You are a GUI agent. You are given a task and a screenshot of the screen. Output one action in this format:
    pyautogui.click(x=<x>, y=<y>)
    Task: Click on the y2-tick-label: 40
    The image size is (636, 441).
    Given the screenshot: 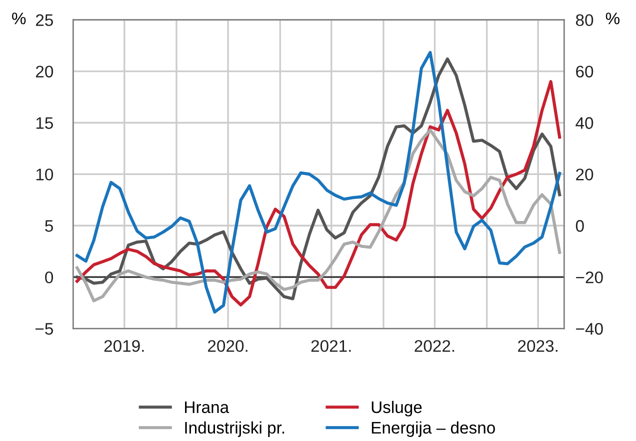 What is the action you would take?
    pyautogui.click(x=585, y=123)
    